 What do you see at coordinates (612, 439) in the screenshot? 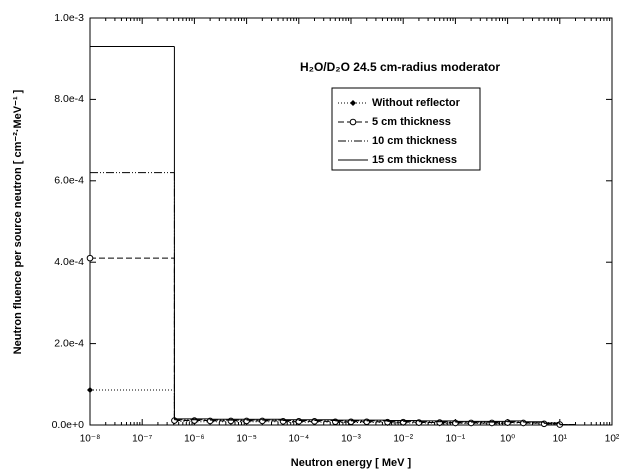
I see `x-tick-label: 10²` at bounding box center [612, 439].